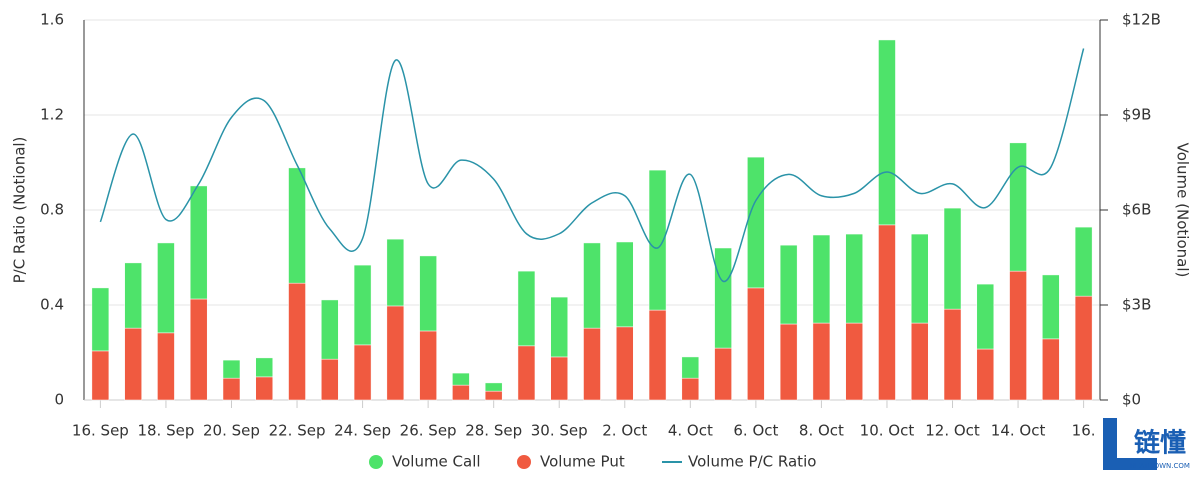 Image resolution: width=1200 pixels, height=484 pixels. What do you see at coordinates (297, 431) in the screenshot?
I see `x-tick-label: 22. Sep` at bounding box center [297, 431].